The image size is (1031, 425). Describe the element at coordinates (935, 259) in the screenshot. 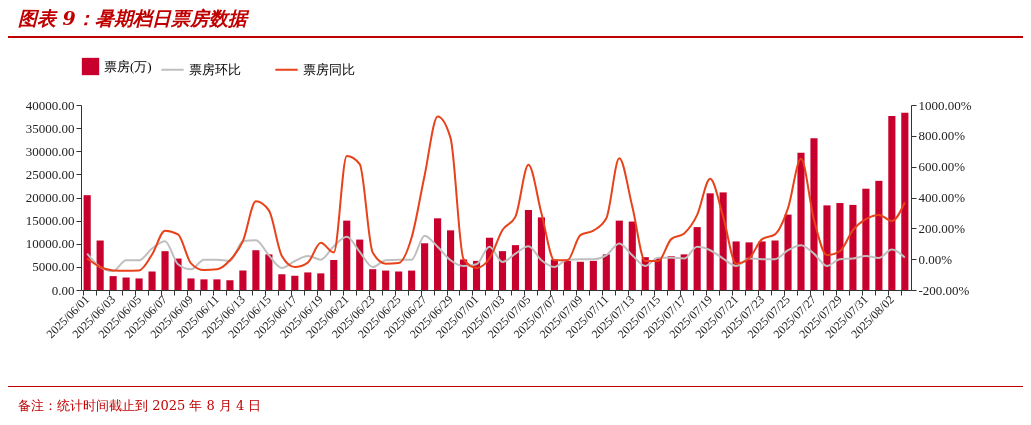

I see `y2-tick-label: 0.00%` at that location.